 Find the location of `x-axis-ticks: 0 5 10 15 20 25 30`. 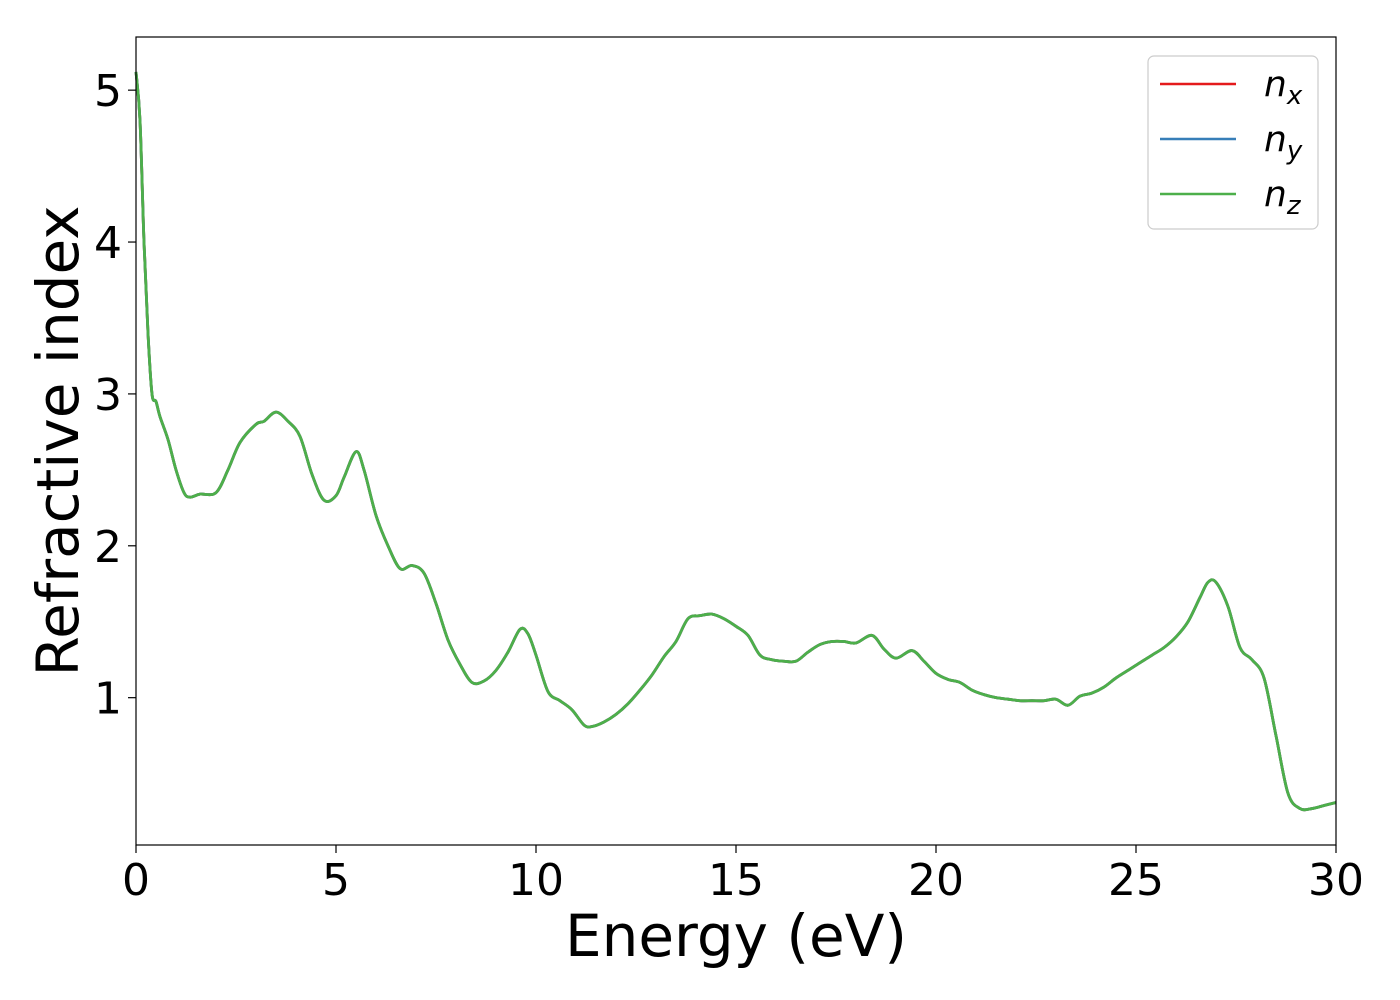

x-axis-ticks: 0 5 10 15 20 25 30 is located at coordinates (743, 875).